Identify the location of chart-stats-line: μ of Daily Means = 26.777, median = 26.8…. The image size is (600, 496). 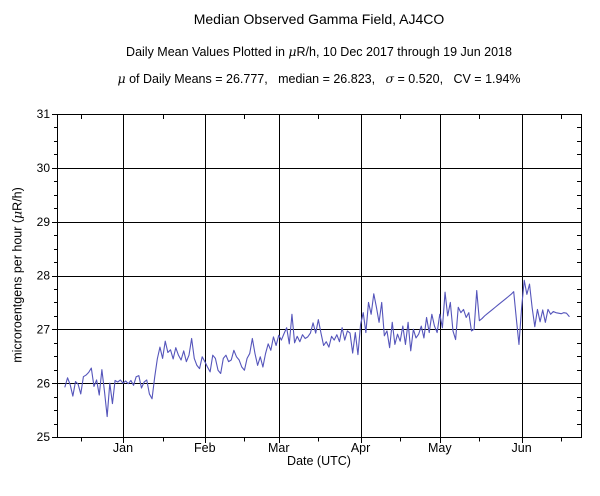
(319, 78).